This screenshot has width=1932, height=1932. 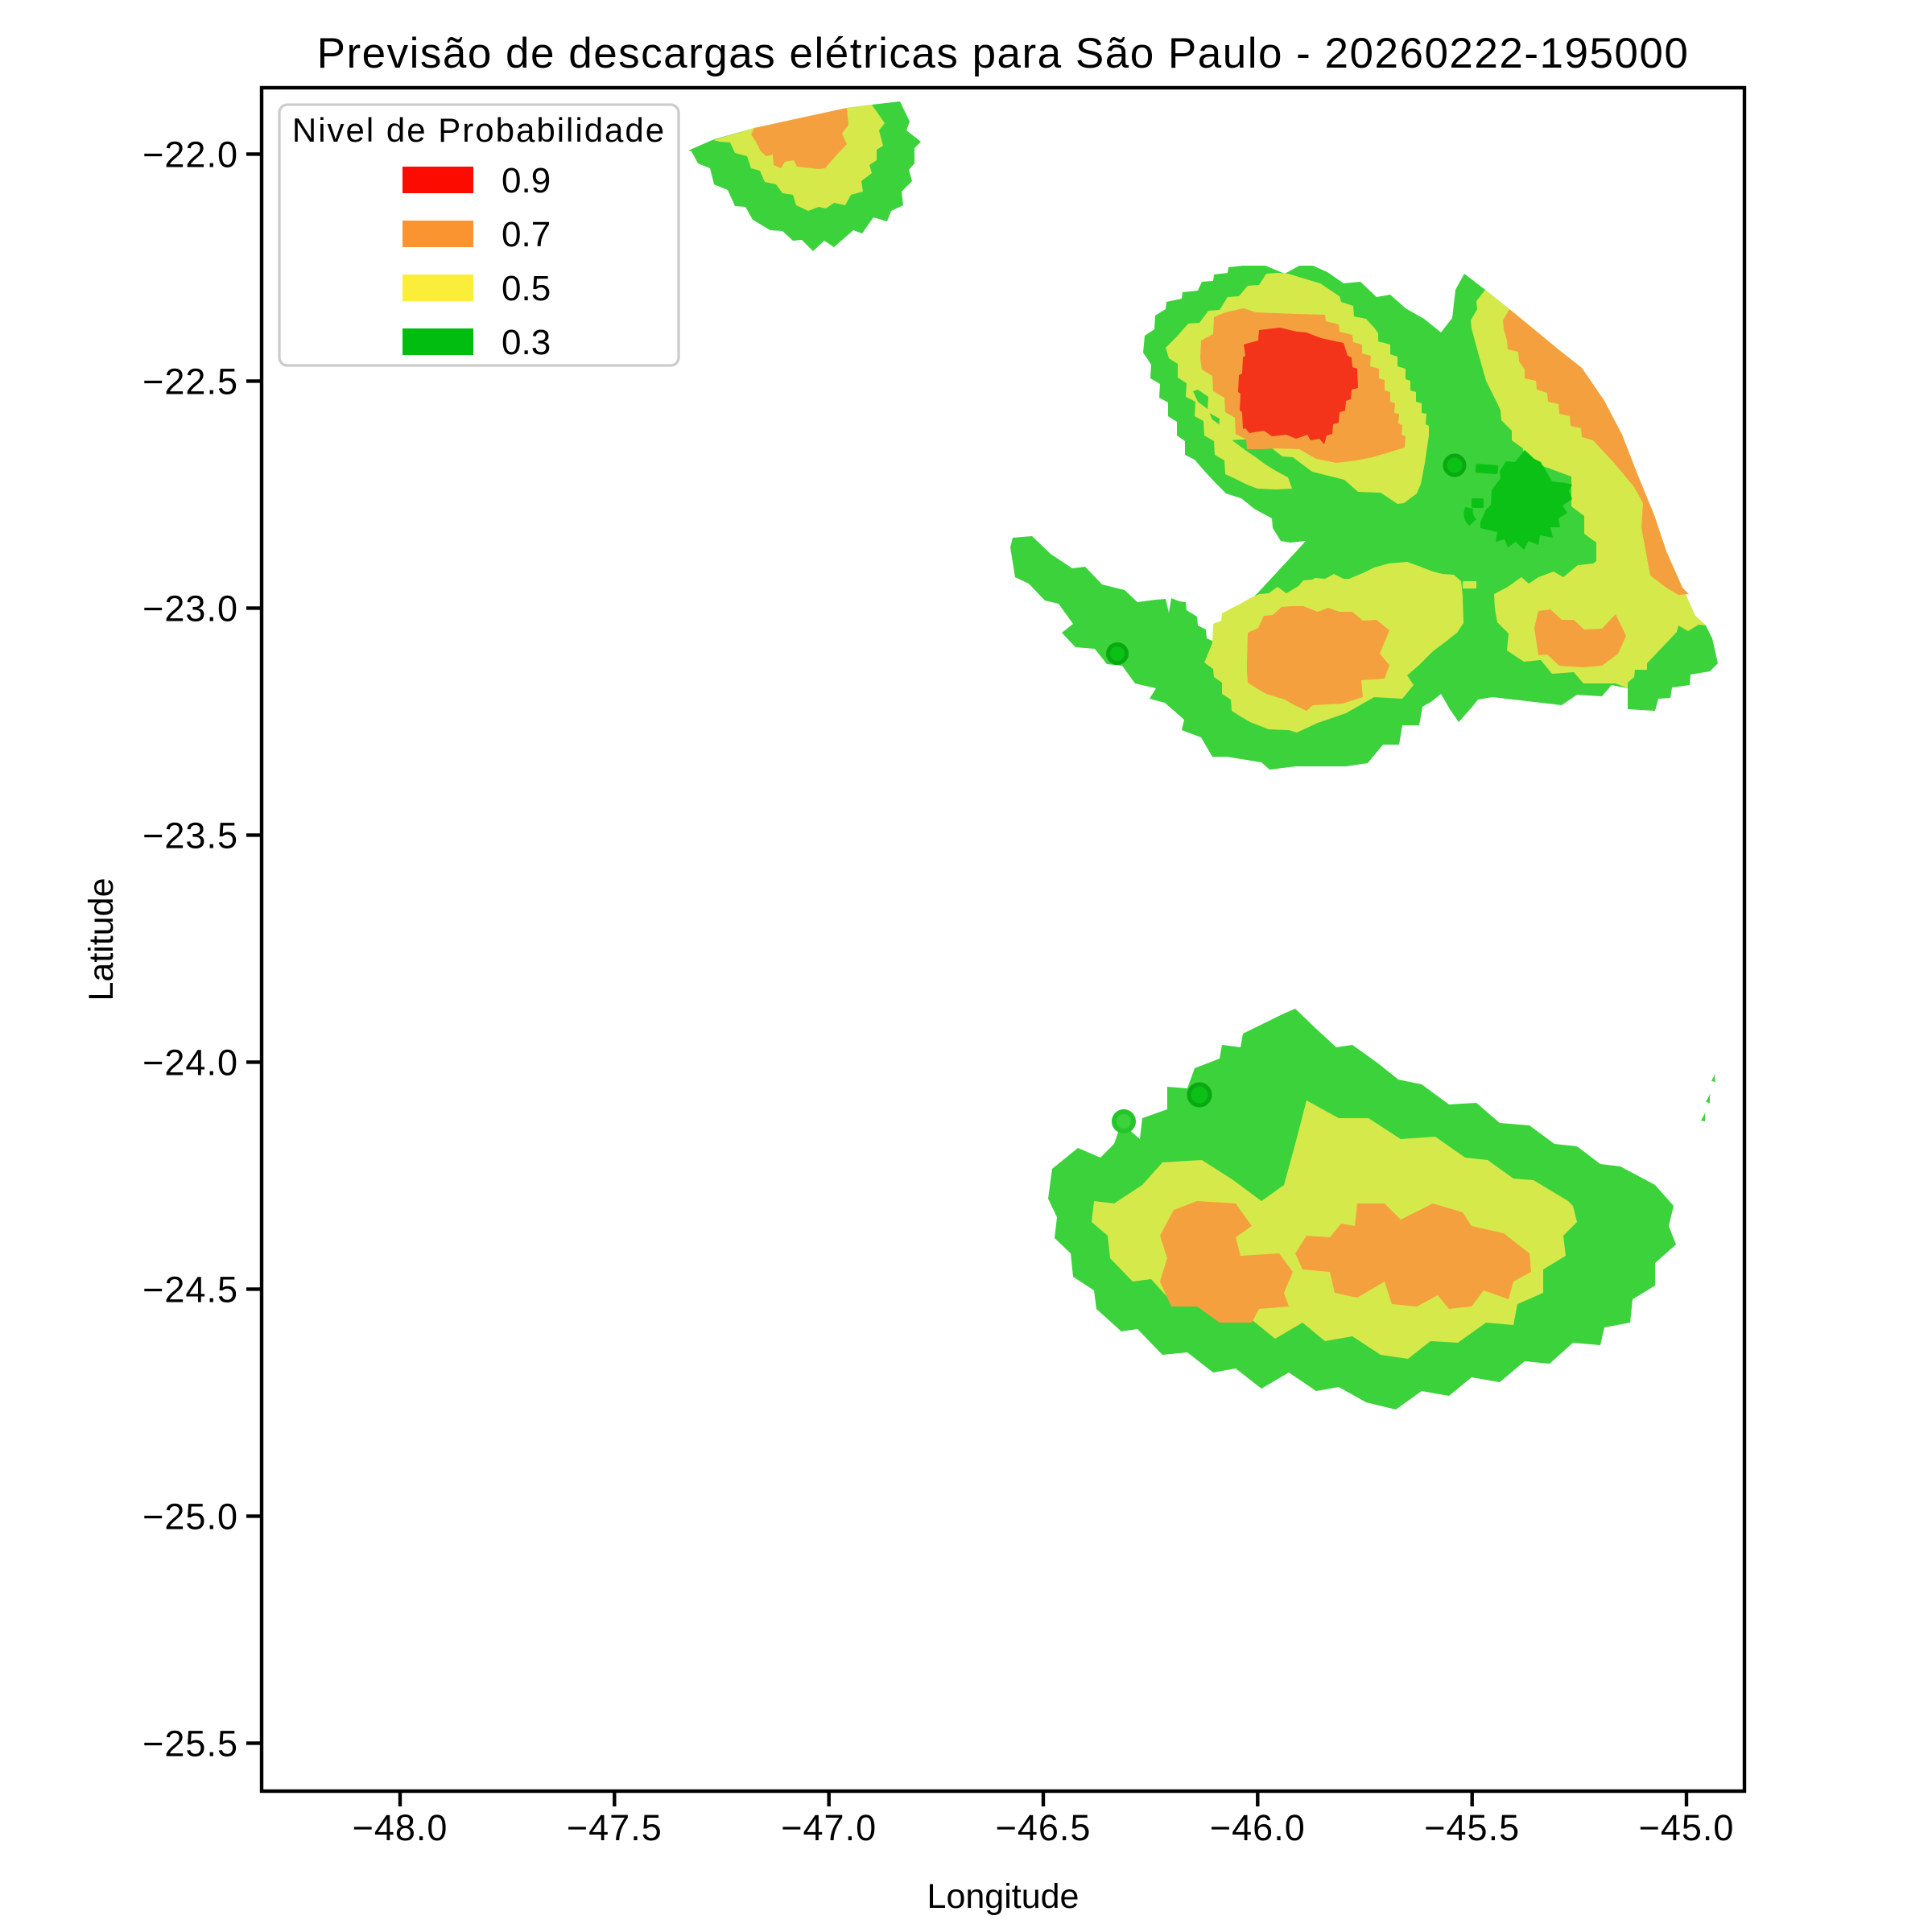 What do you see at coordinates (615, 1827) in the screenshot?
I see `svg-text: −47.5` at bounding box center [615, 1827].